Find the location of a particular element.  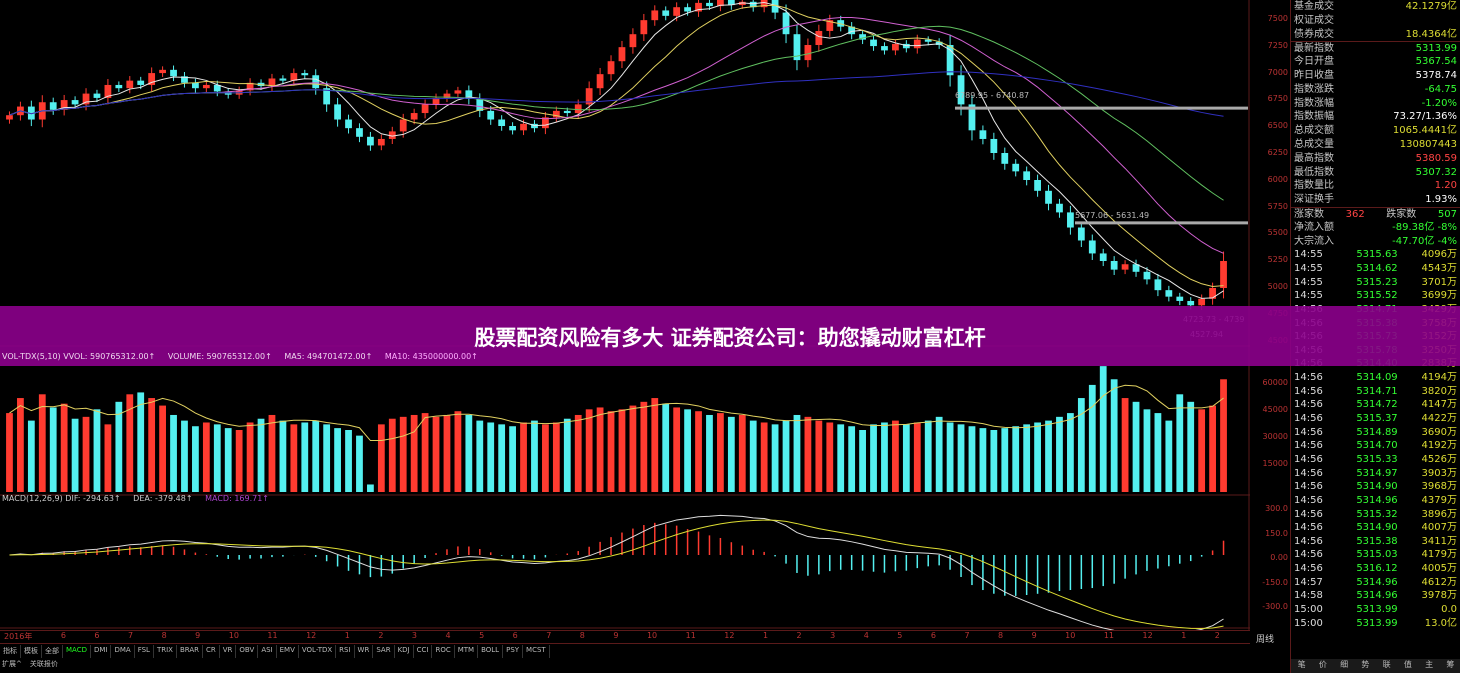

date-tick: 2 is located at coordinates (381, 635).